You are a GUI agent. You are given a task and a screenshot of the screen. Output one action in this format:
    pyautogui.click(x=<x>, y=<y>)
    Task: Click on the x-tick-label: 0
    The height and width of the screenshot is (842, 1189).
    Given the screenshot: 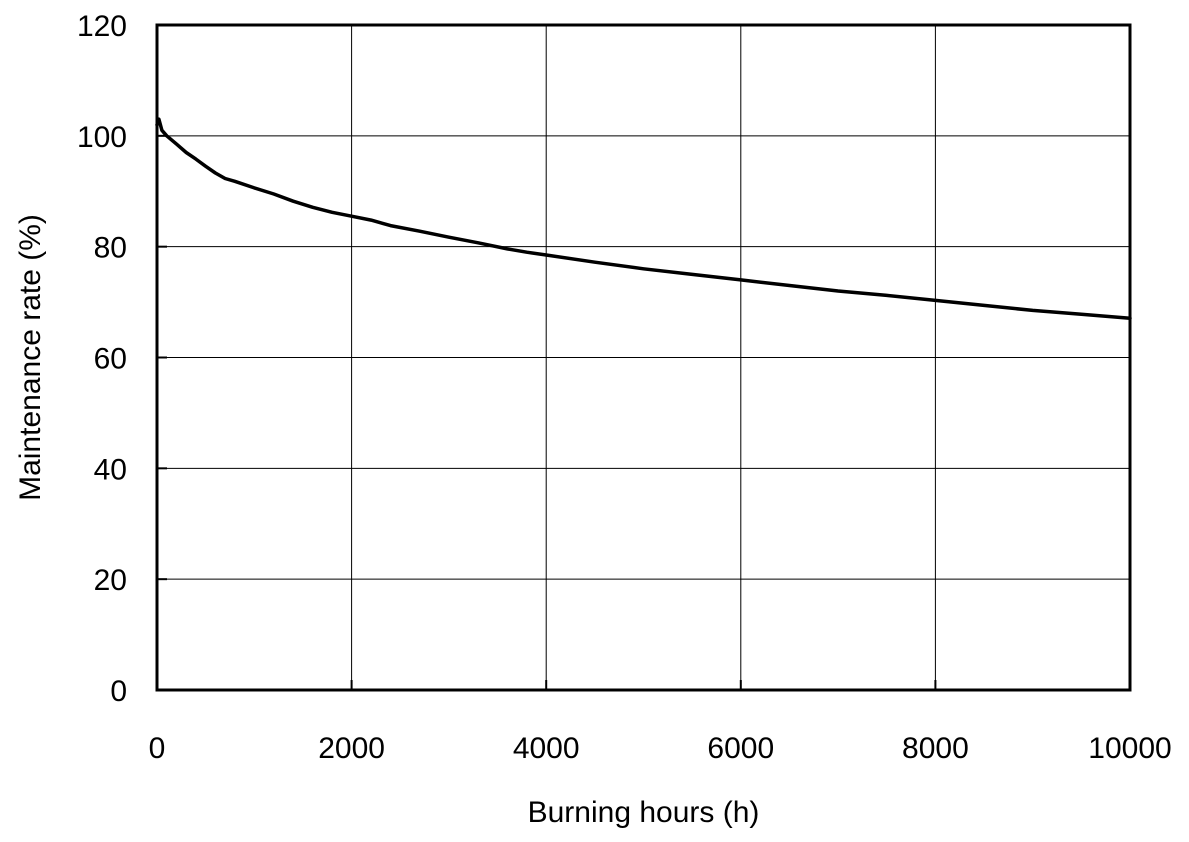 What is the action you would take?
    pyautogui.click(x=157, y=748)
    